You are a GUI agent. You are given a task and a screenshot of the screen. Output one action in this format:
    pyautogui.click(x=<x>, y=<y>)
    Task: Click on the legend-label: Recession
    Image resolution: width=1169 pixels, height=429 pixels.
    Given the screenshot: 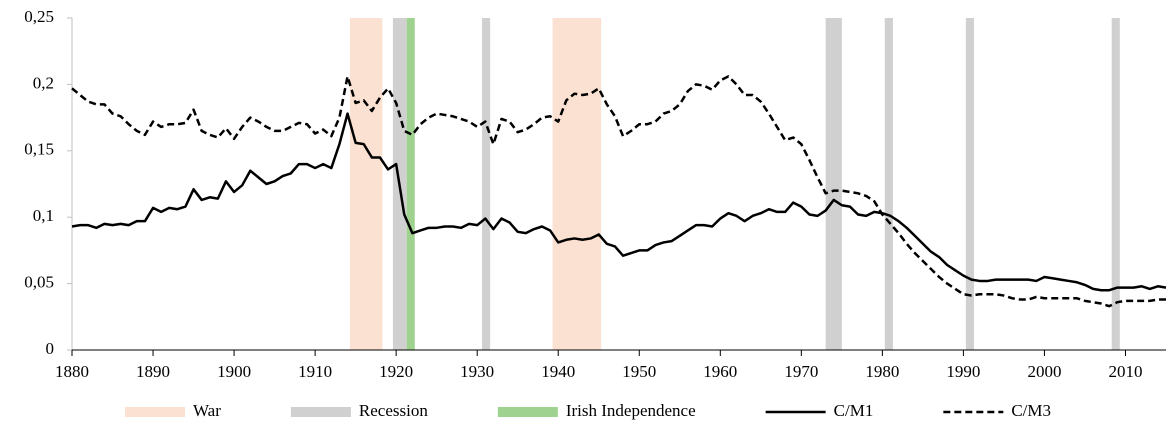 What is the action you would take?
    pyautogui.click(x=393, y=410)
    